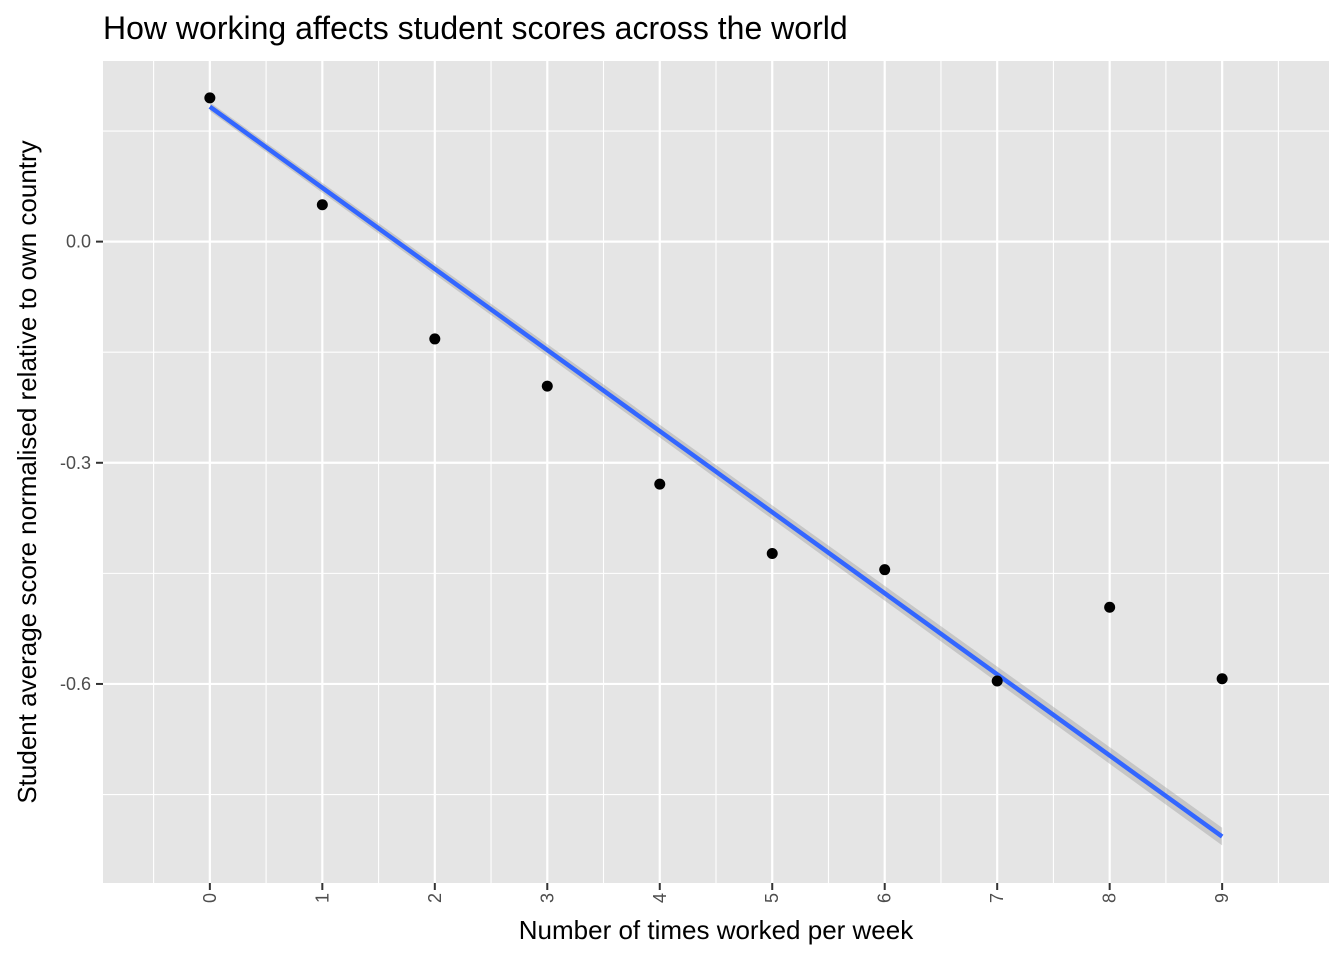 This screenshot has width=1344, height=965. What do you see at coordinates (322, 898) in the screenshot?
I see `x-tick-label: 1` at bounding box center [322, 898].